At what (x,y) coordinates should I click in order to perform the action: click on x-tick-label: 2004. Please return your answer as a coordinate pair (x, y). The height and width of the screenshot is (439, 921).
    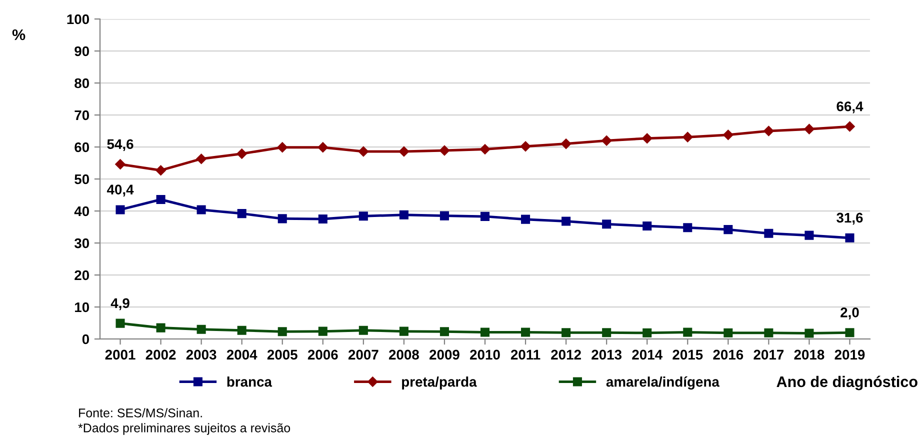
    Looking at the image, I should click on (242, 355).